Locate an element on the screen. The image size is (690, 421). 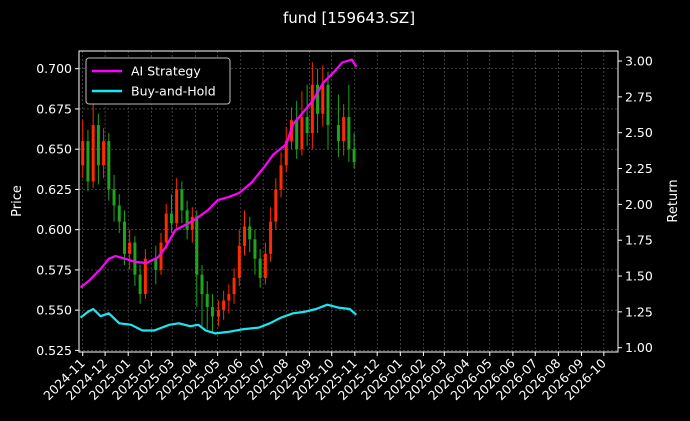
y-left-tick-label: 0.525 is located at coordinates (54, 350).